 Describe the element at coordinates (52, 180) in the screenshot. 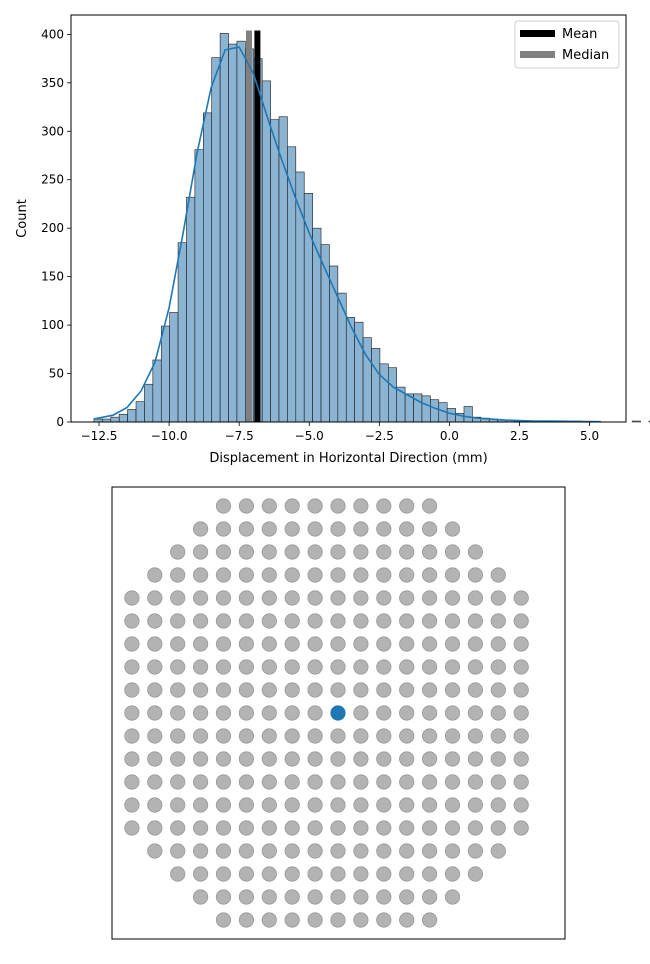

I see `y-tick-label: 250` at that location.